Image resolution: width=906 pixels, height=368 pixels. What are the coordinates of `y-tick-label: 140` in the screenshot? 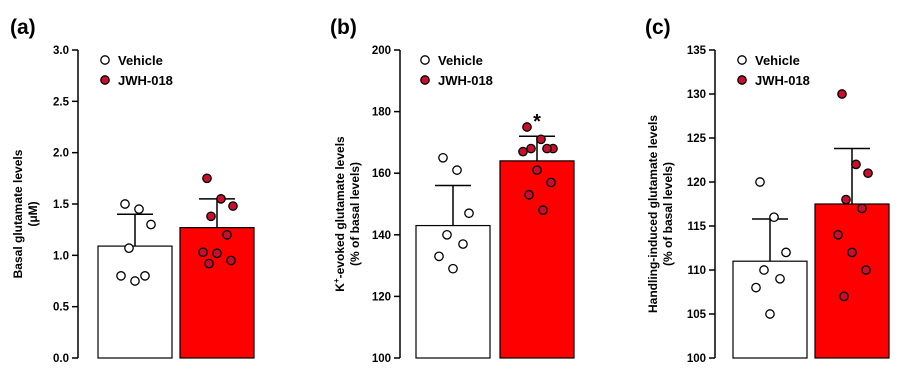 It's located at (381, 236).